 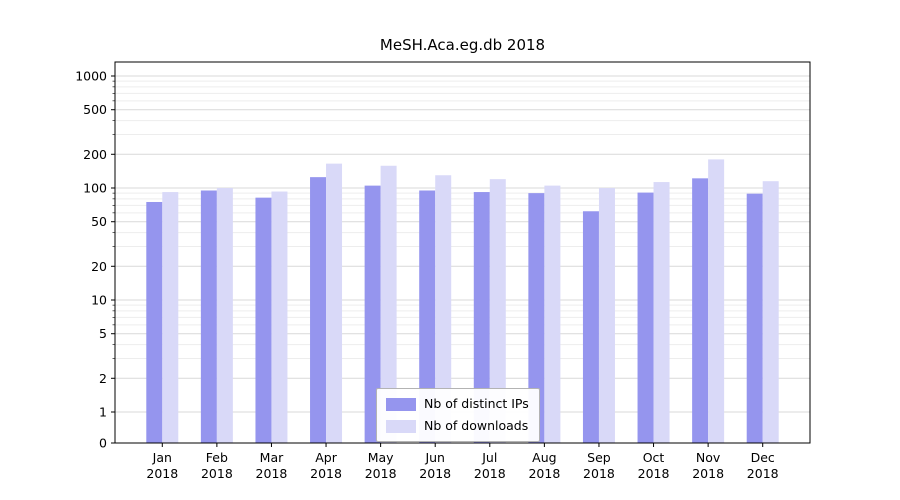 I want to click on legend-item-distinct-ips: Nb of distinct IPs, so click(x=457, y=404).